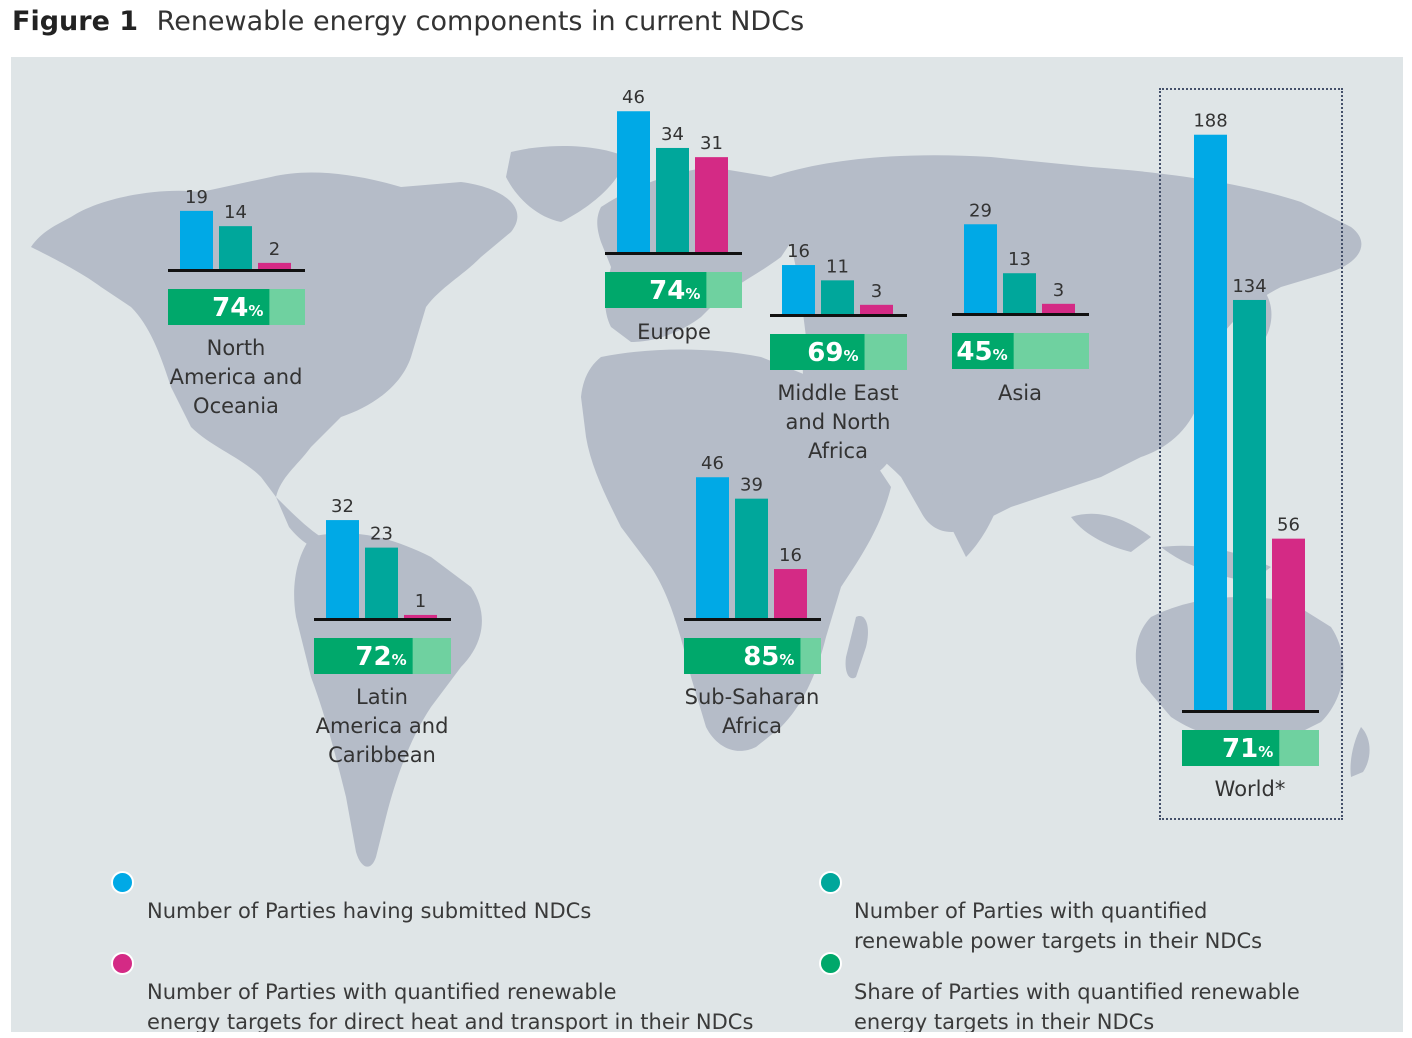  I want to click on legend-label-submitted: Number of Parties having submitted NDCs, so click(369, 911).